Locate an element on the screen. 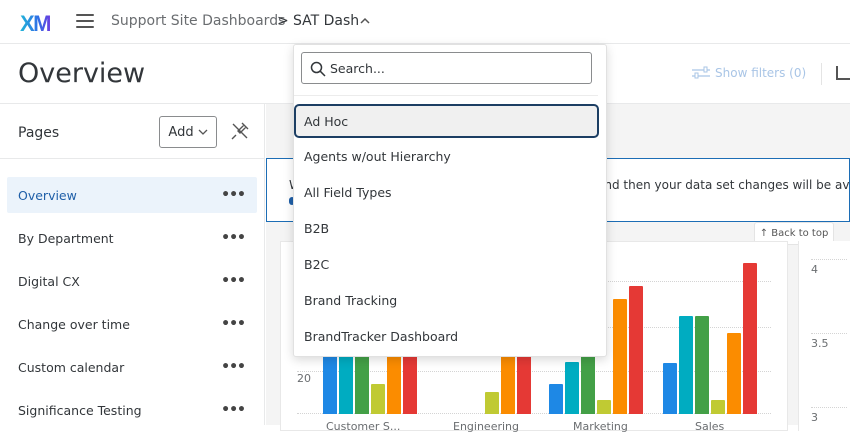  page-item-label: Significance Testing is located at coordinates (80, 410).